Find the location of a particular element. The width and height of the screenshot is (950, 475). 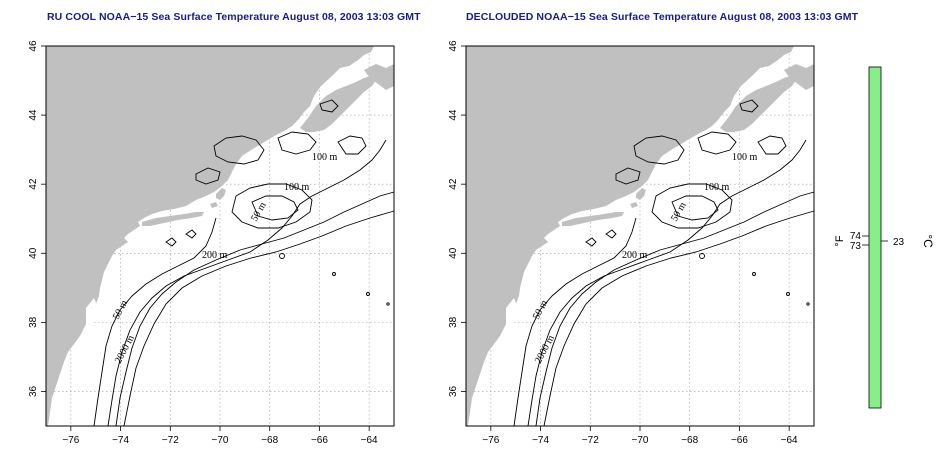

celsius-tick-label: 23 is located at coordinates (899, 242).